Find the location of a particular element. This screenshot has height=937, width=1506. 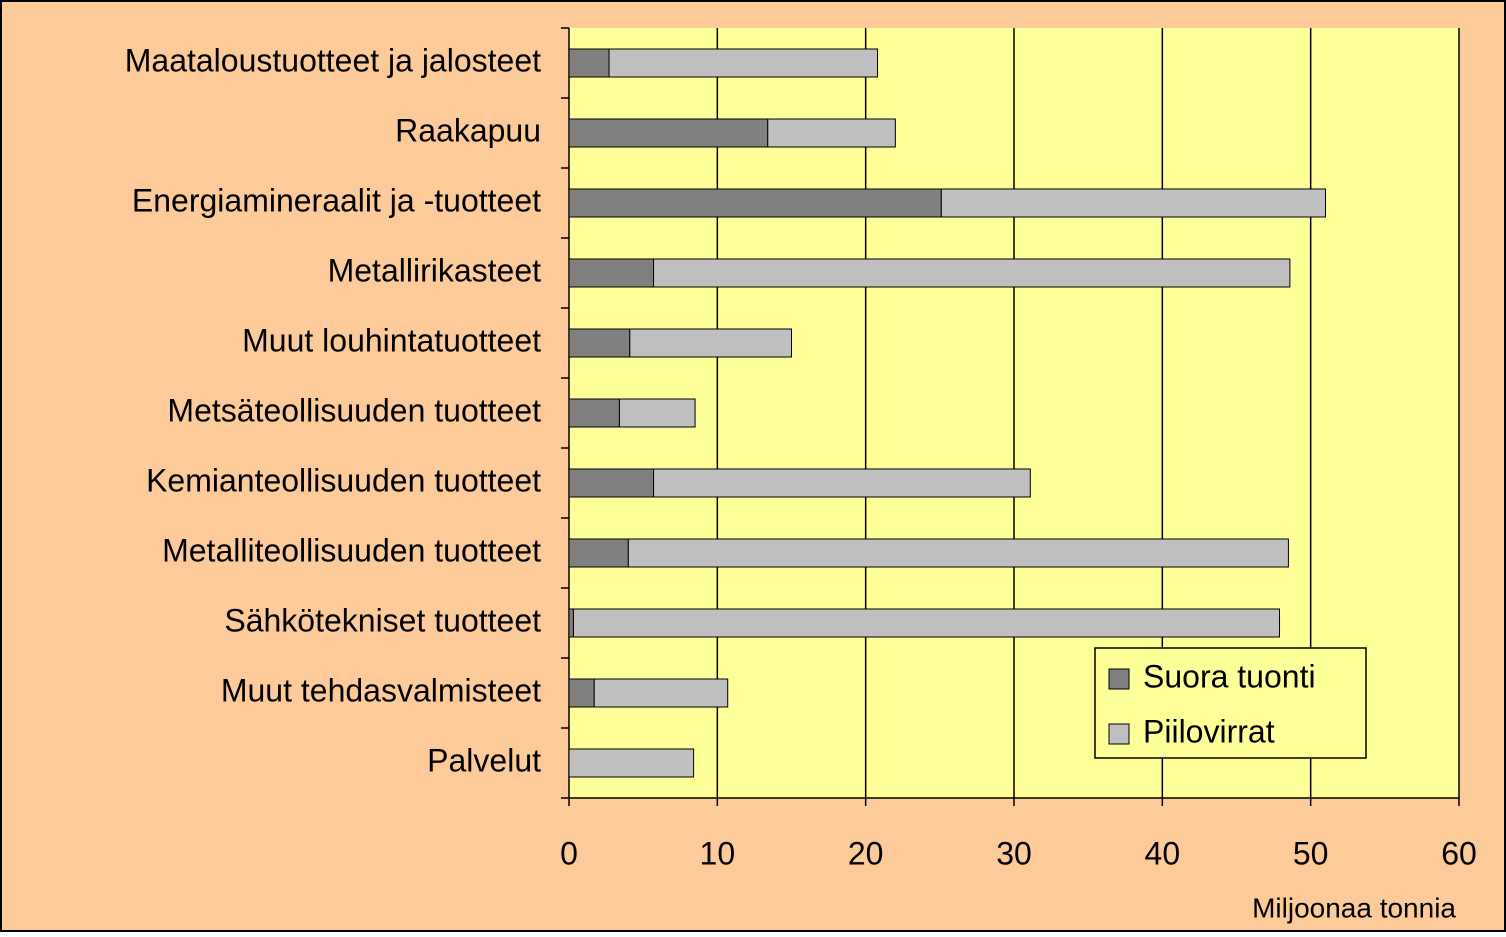

y-tick-label: Metallirikasteet is located at coordinates (435, 270).